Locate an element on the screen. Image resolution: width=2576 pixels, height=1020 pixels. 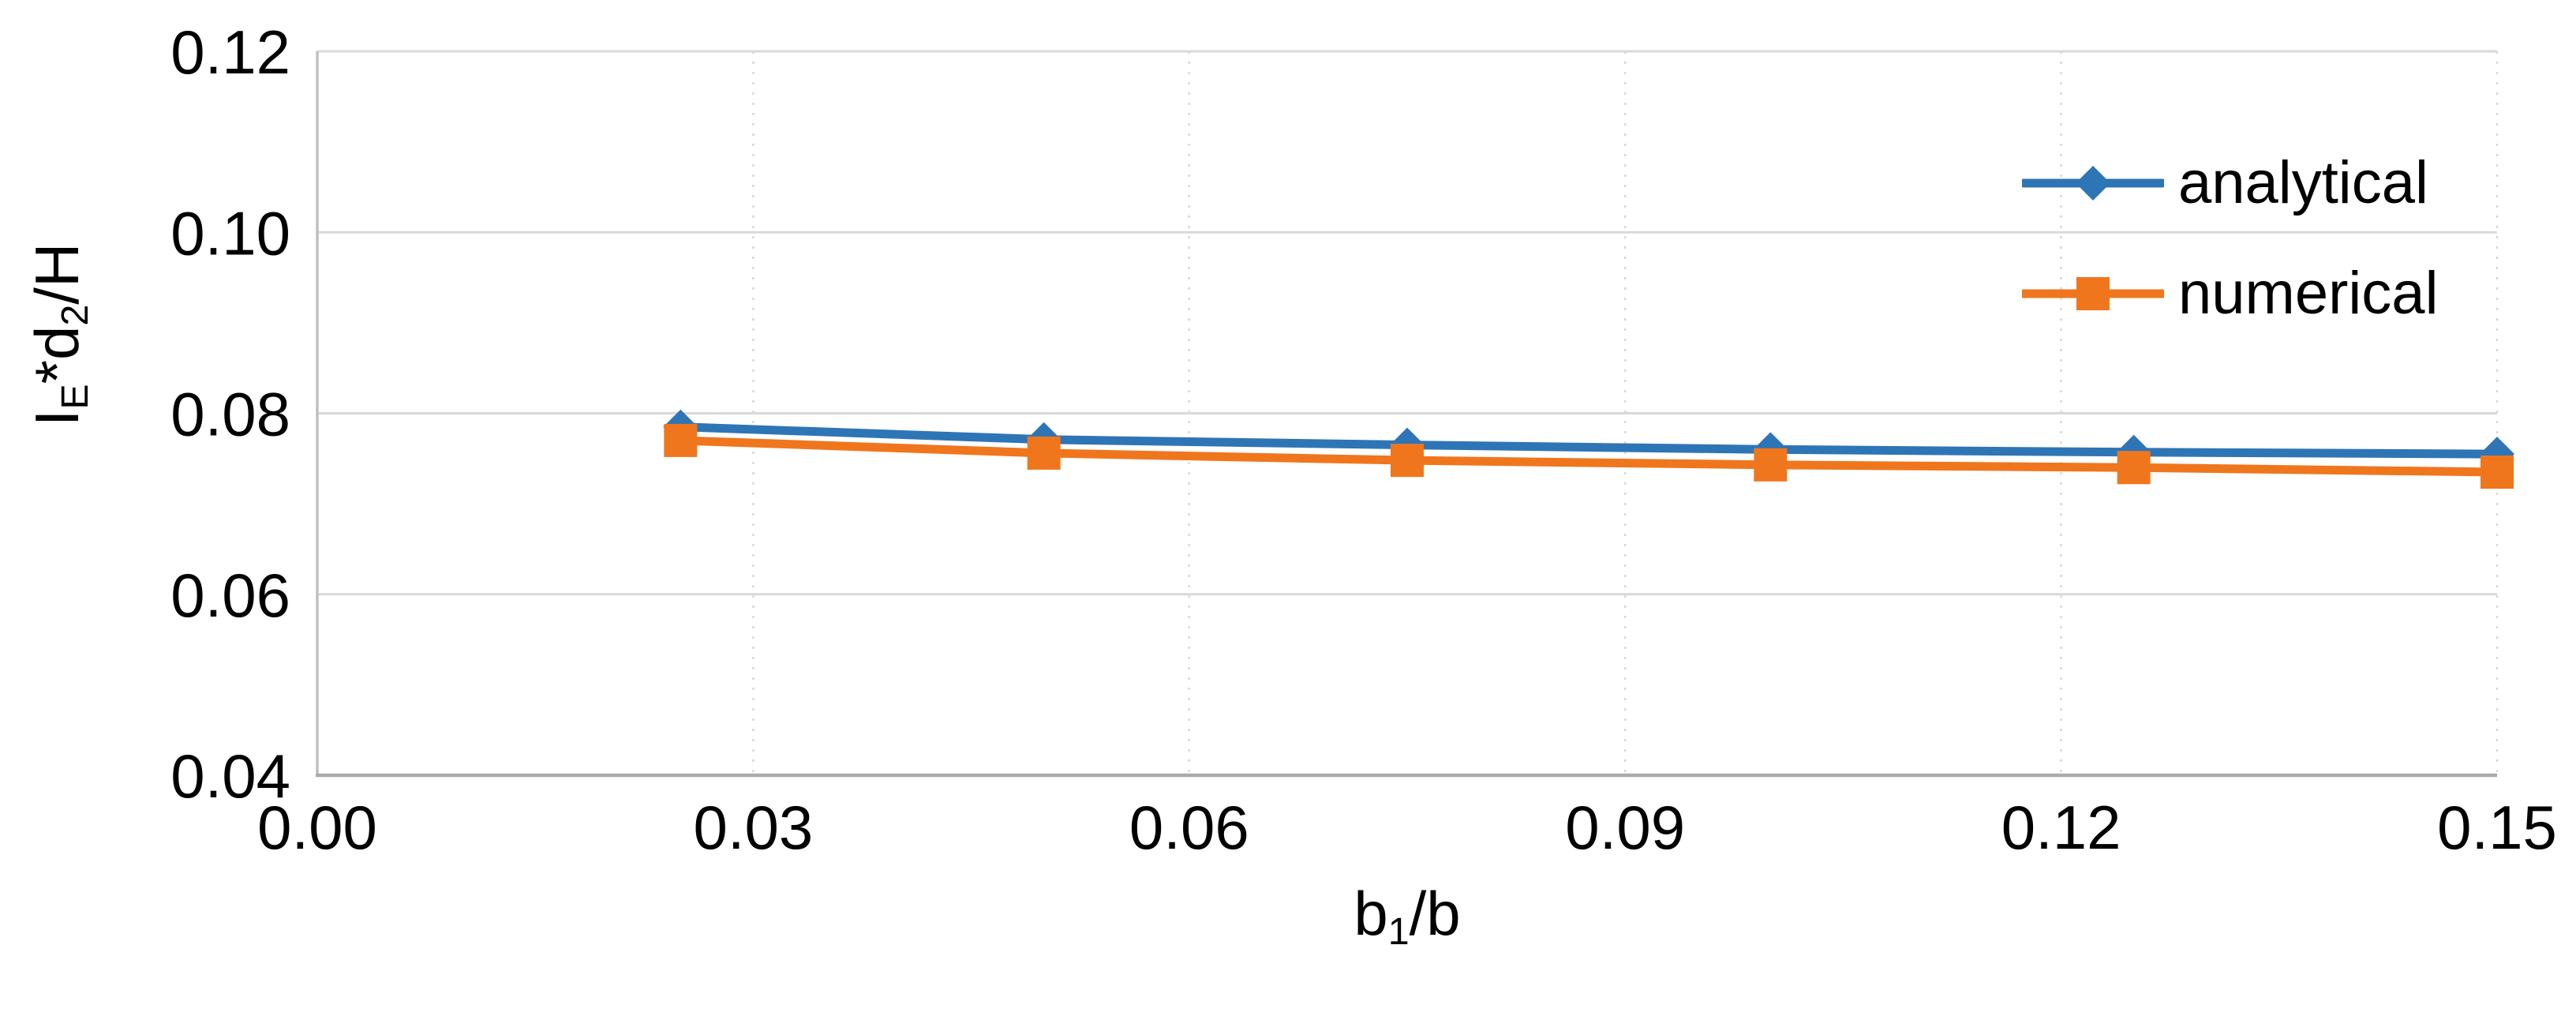
series-numerical is located at coordinates (1589, 456).